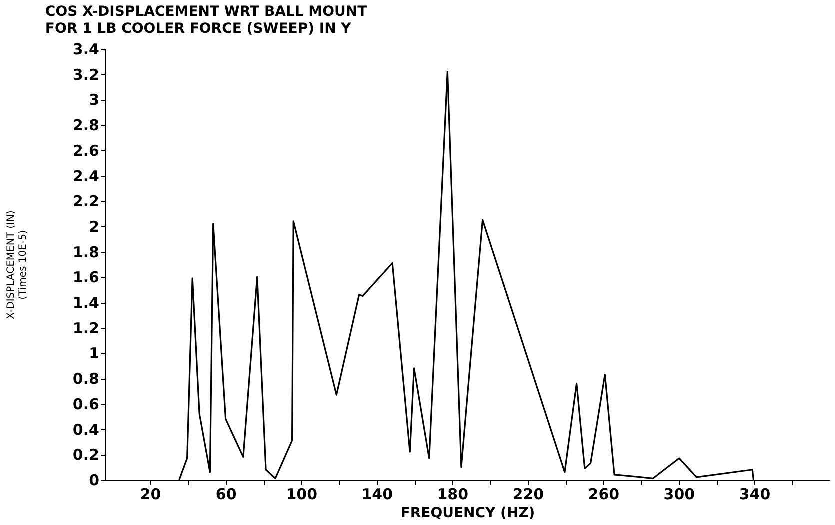 The width and height of the screenshot is (835, 525). I want to click on x-tick-label: 180, so click(453, 495).